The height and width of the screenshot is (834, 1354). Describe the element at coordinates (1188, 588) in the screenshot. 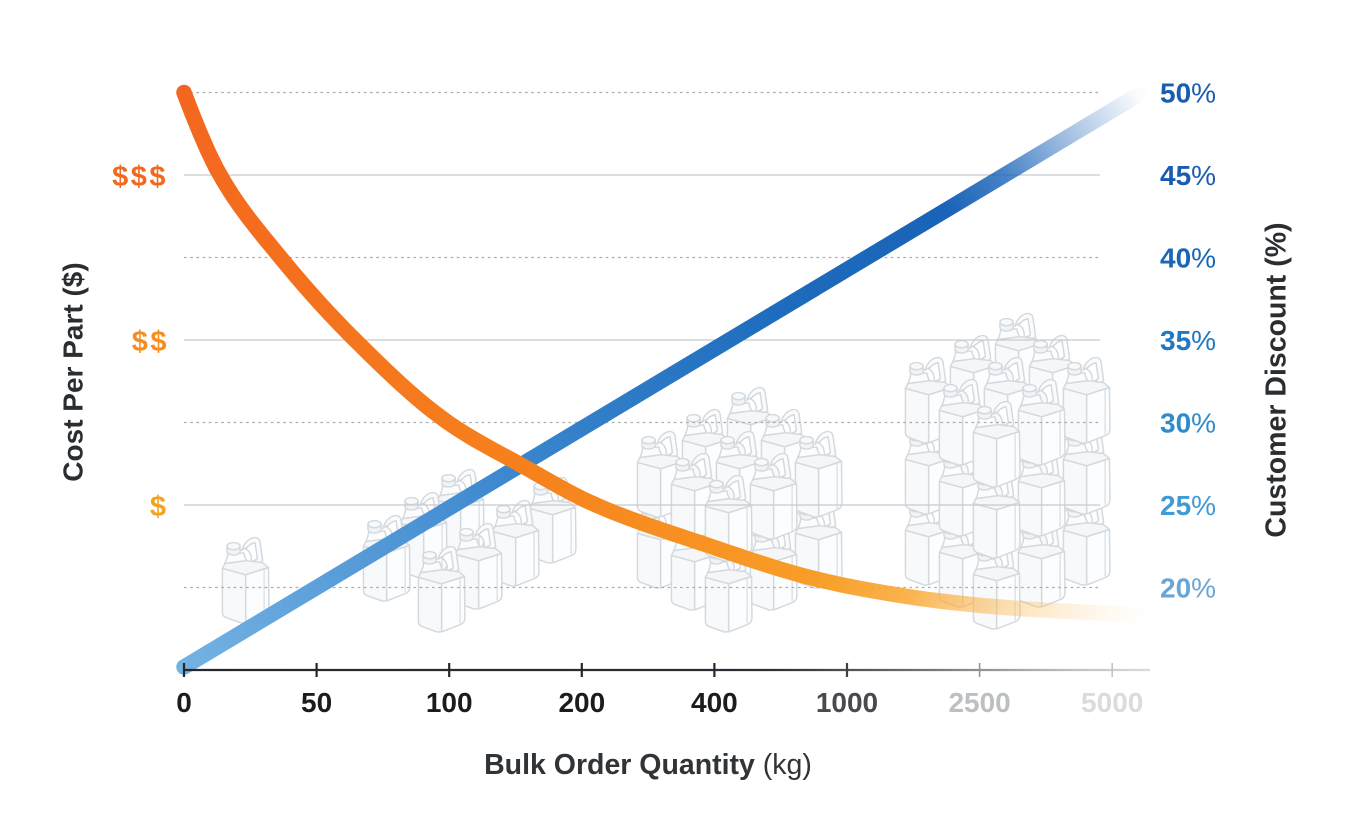

I see `svg-text: 20%` at that location.